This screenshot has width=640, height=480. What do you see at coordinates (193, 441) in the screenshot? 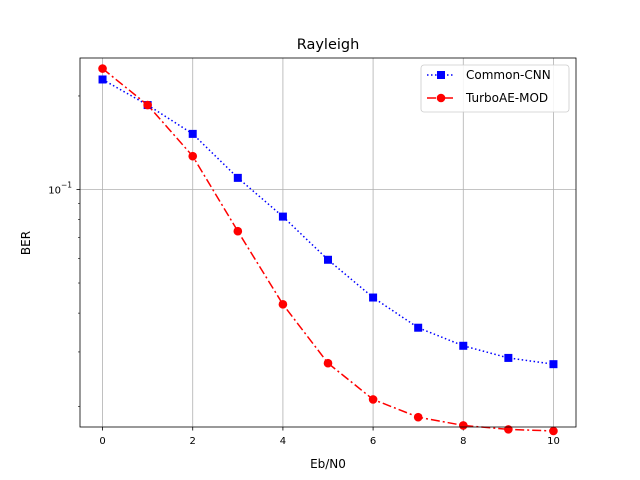
I see `x-tick-label: 2` at bounding box center [193, 441].